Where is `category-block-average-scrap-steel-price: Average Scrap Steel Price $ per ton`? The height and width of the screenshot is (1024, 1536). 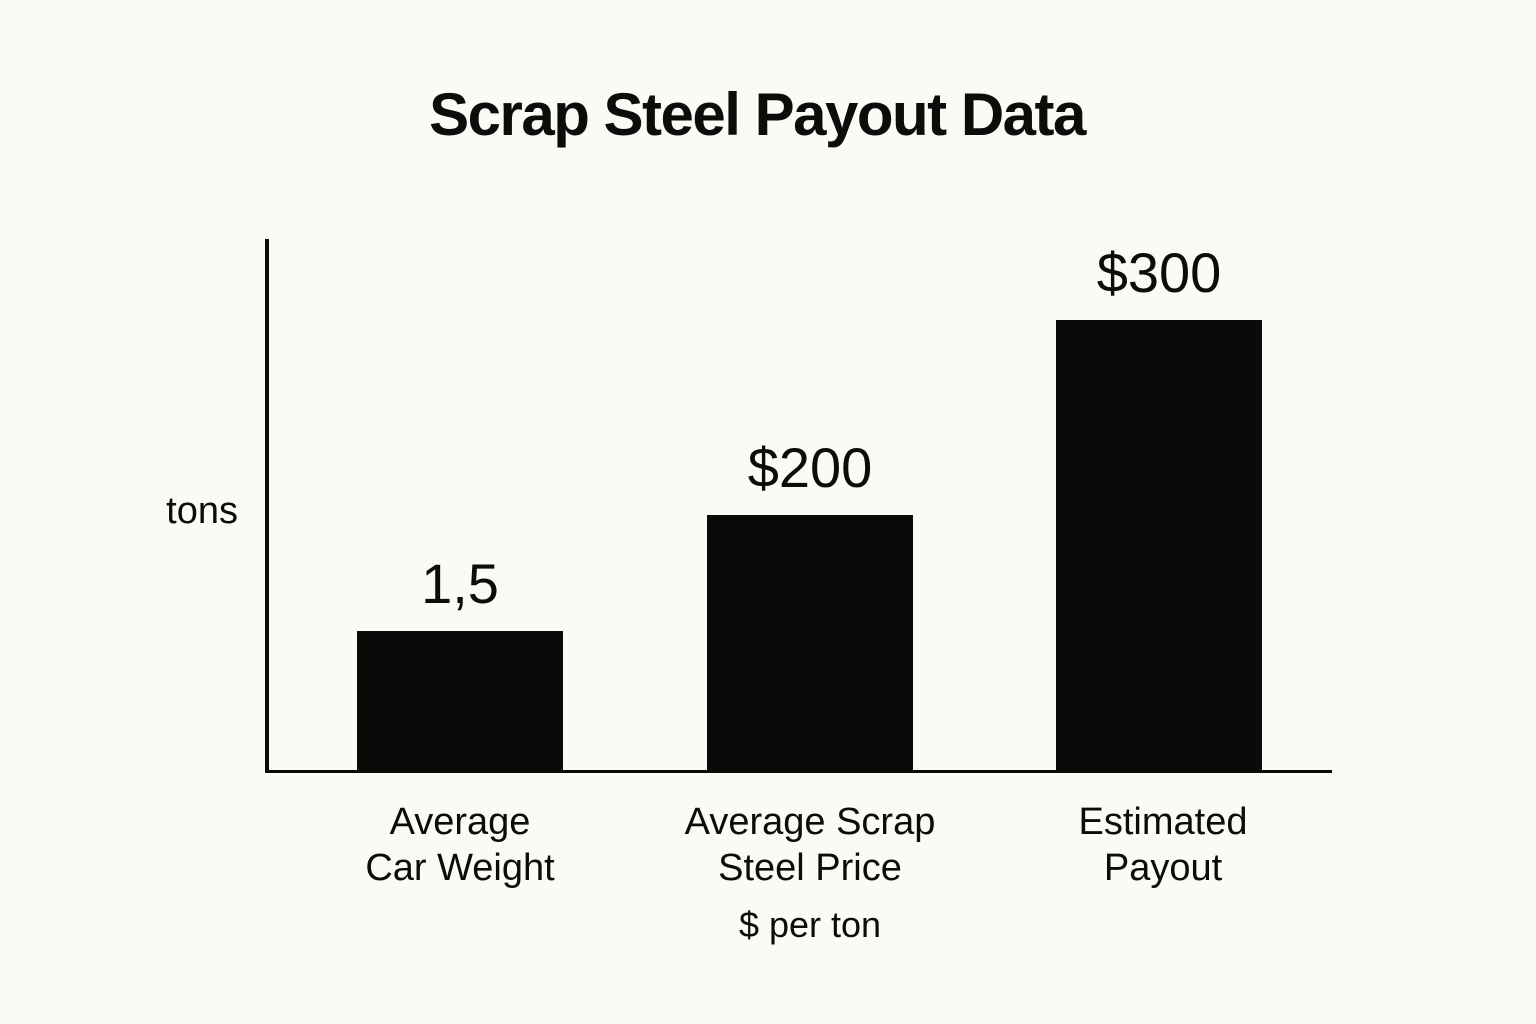 category-block-average-scrap-steel-price: Average Scrap Steel Price $ per ton is located at coordinates (810, 872).